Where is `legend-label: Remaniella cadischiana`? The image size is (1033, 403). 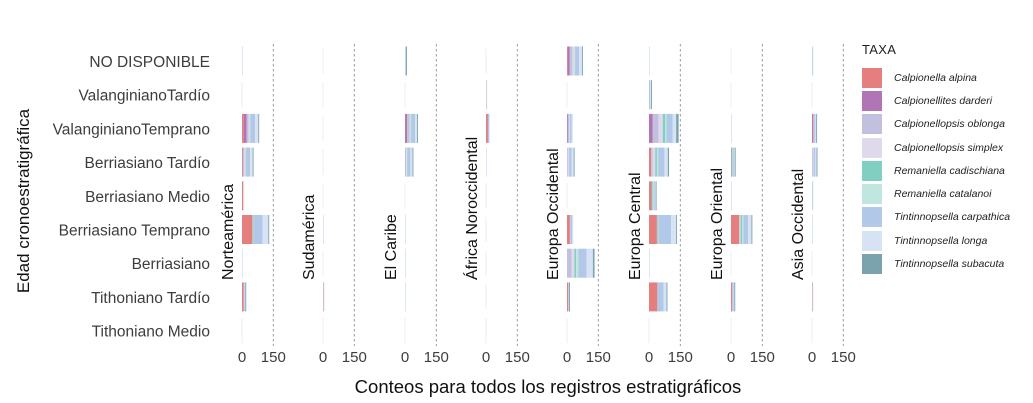 legend-label: Remaniella cadischiana is located at coordinates (949, 170).